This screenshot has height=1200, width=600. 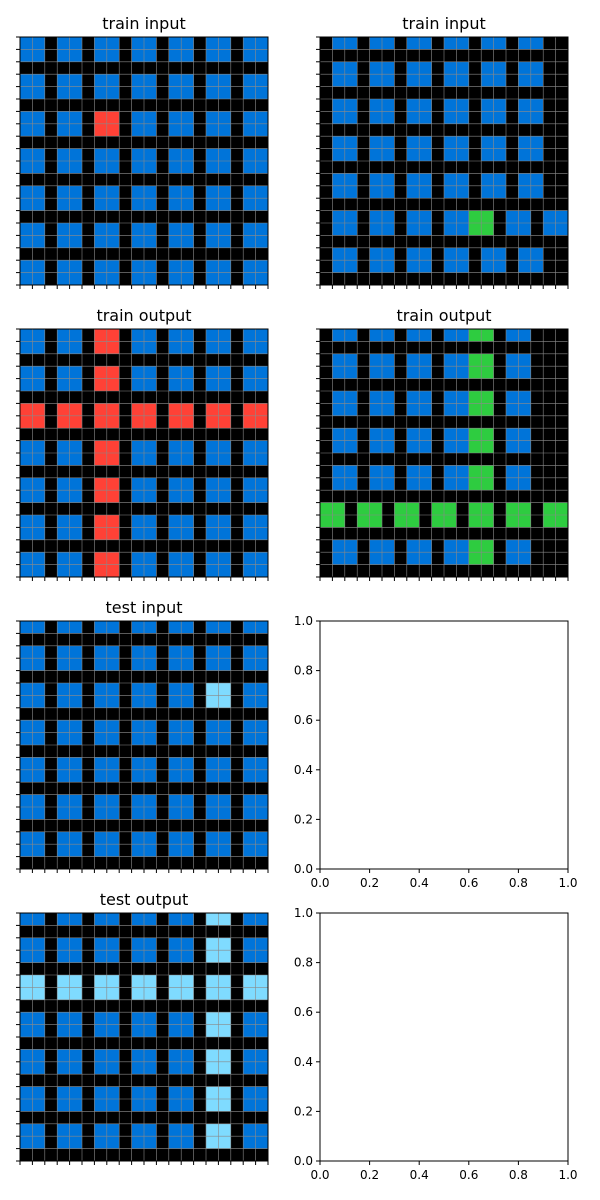 I want to click on x-tick-label: 0.2, so click(x=369, y=883).